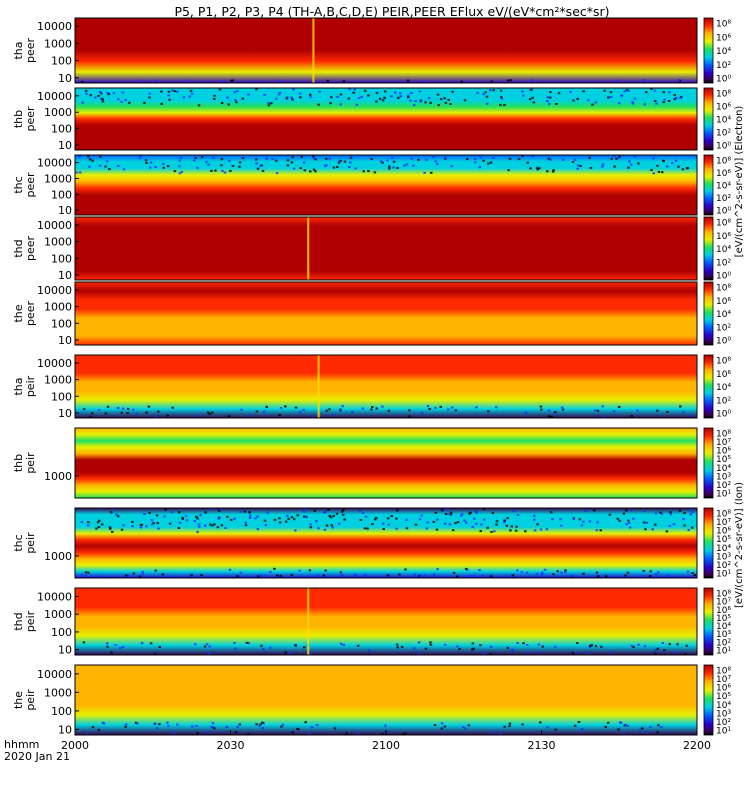  I want to click on colorbar-unit-ion: [eV/(cm^2-s-sr-eV)] (Ion), so click(739, 545).